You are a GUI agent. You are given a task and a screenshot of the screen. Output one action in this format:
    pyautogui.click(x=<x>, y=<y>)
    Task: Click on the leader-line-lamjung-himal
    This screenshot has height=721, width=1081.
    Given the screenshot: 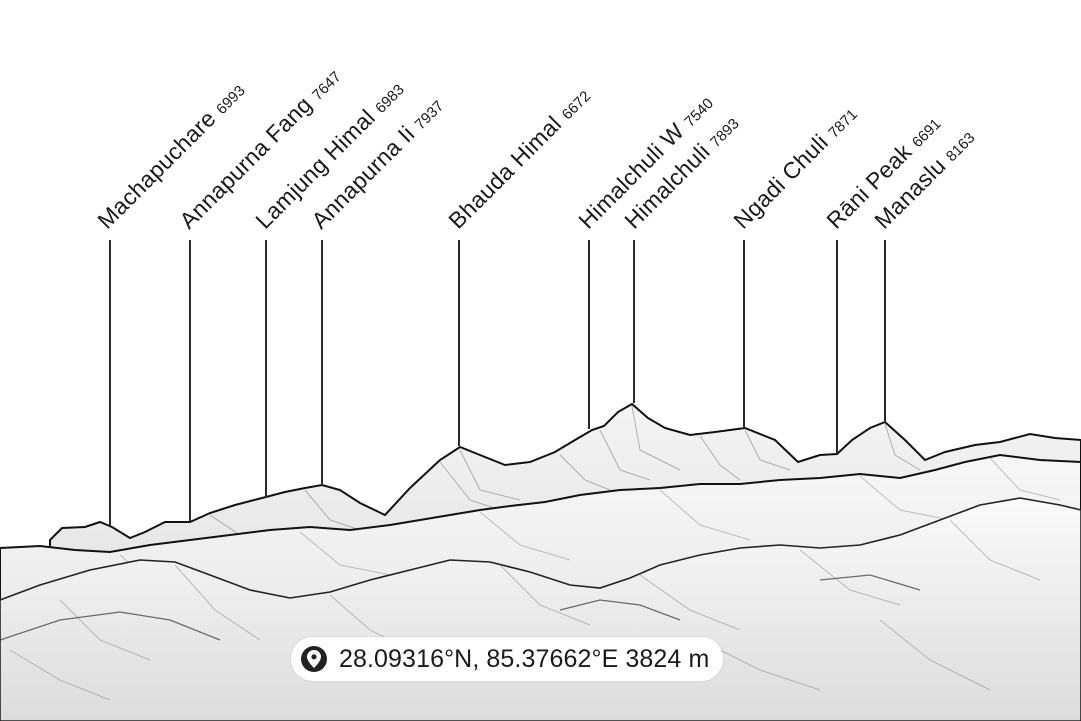 What is the action you would take?
    pyautogui.click(x=266, y=369)
    